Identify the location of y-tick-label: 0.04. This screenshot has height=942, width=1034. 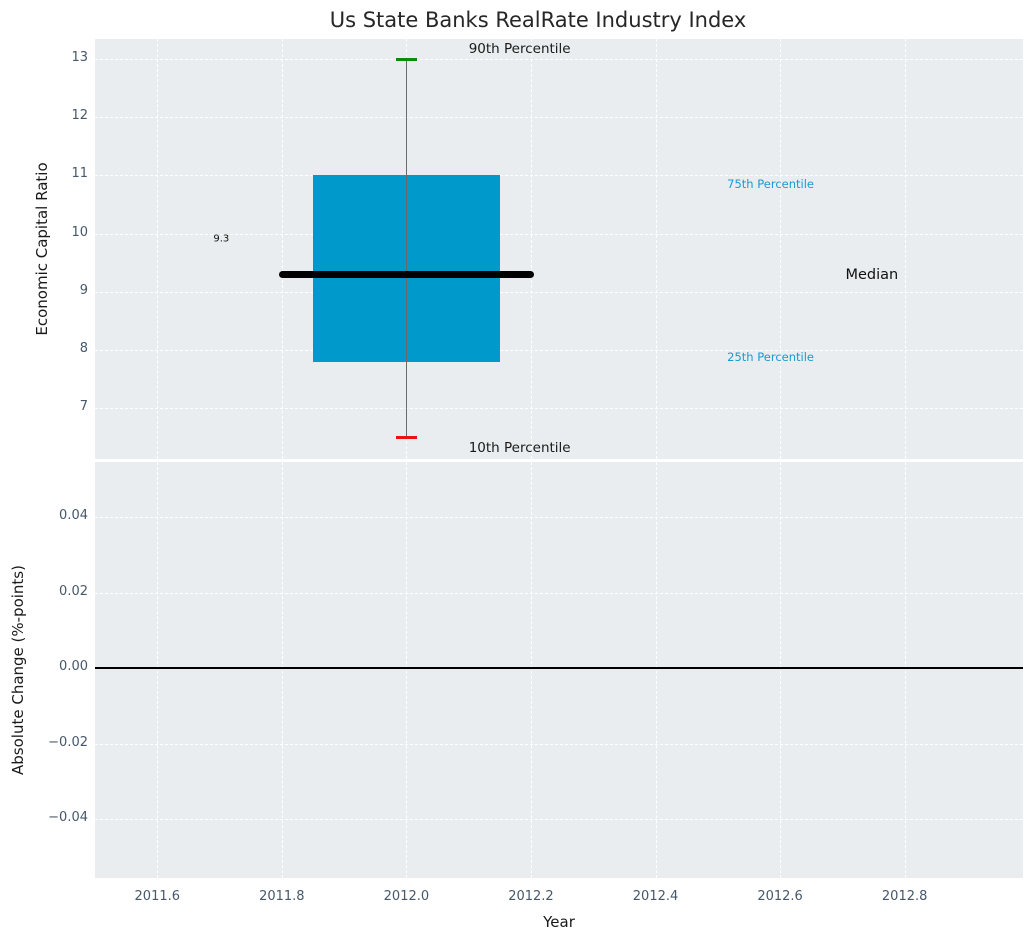
(73, 516).